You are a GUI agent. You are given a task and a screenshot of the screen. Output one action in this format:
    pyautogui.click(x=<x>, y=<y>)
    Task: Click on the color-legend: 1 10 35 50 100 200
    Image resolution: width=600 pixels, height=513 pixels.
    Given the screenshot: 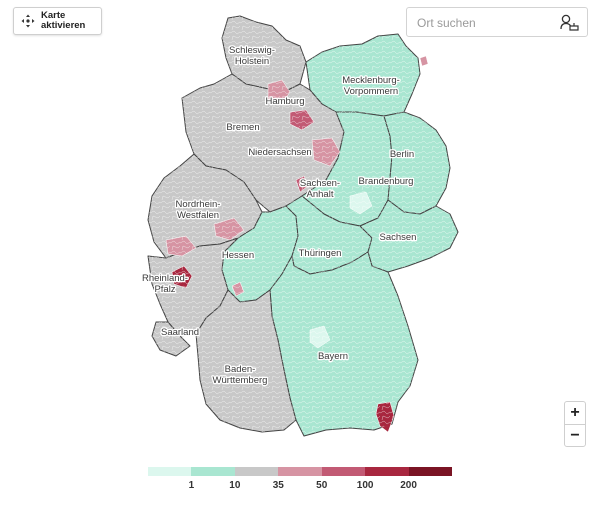 What is the action you would take?
    pyautogui.click(x=300, y=482)
    